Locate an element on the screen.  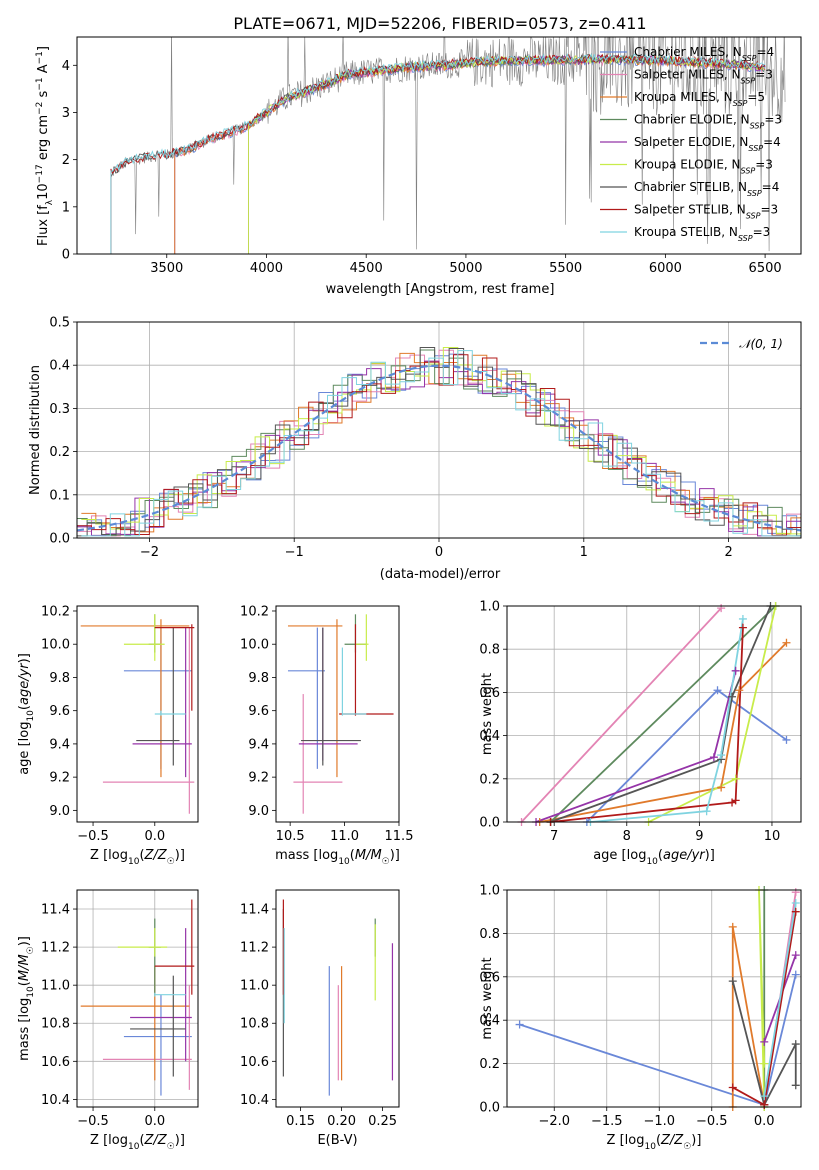
series-line-chabrier-stelib is located at coordinates (764, 1043).